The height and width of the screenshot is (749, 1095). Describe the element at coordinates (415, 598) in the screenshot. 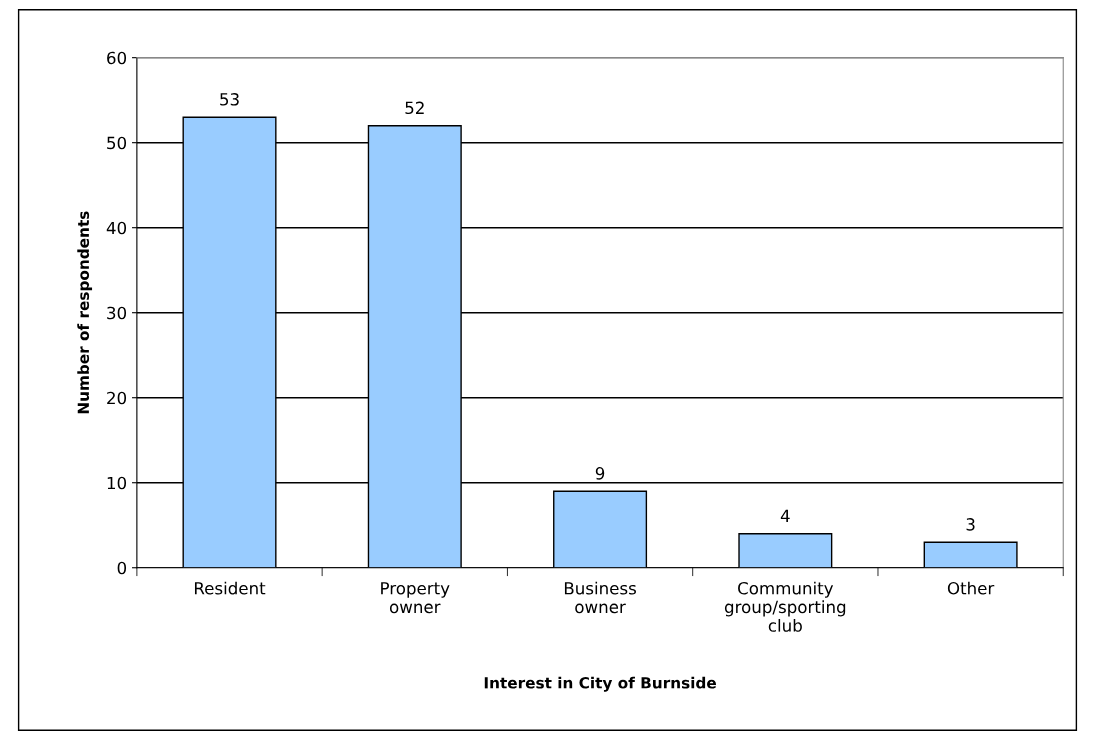

I see `x-tick-label: Property owner` at that location.